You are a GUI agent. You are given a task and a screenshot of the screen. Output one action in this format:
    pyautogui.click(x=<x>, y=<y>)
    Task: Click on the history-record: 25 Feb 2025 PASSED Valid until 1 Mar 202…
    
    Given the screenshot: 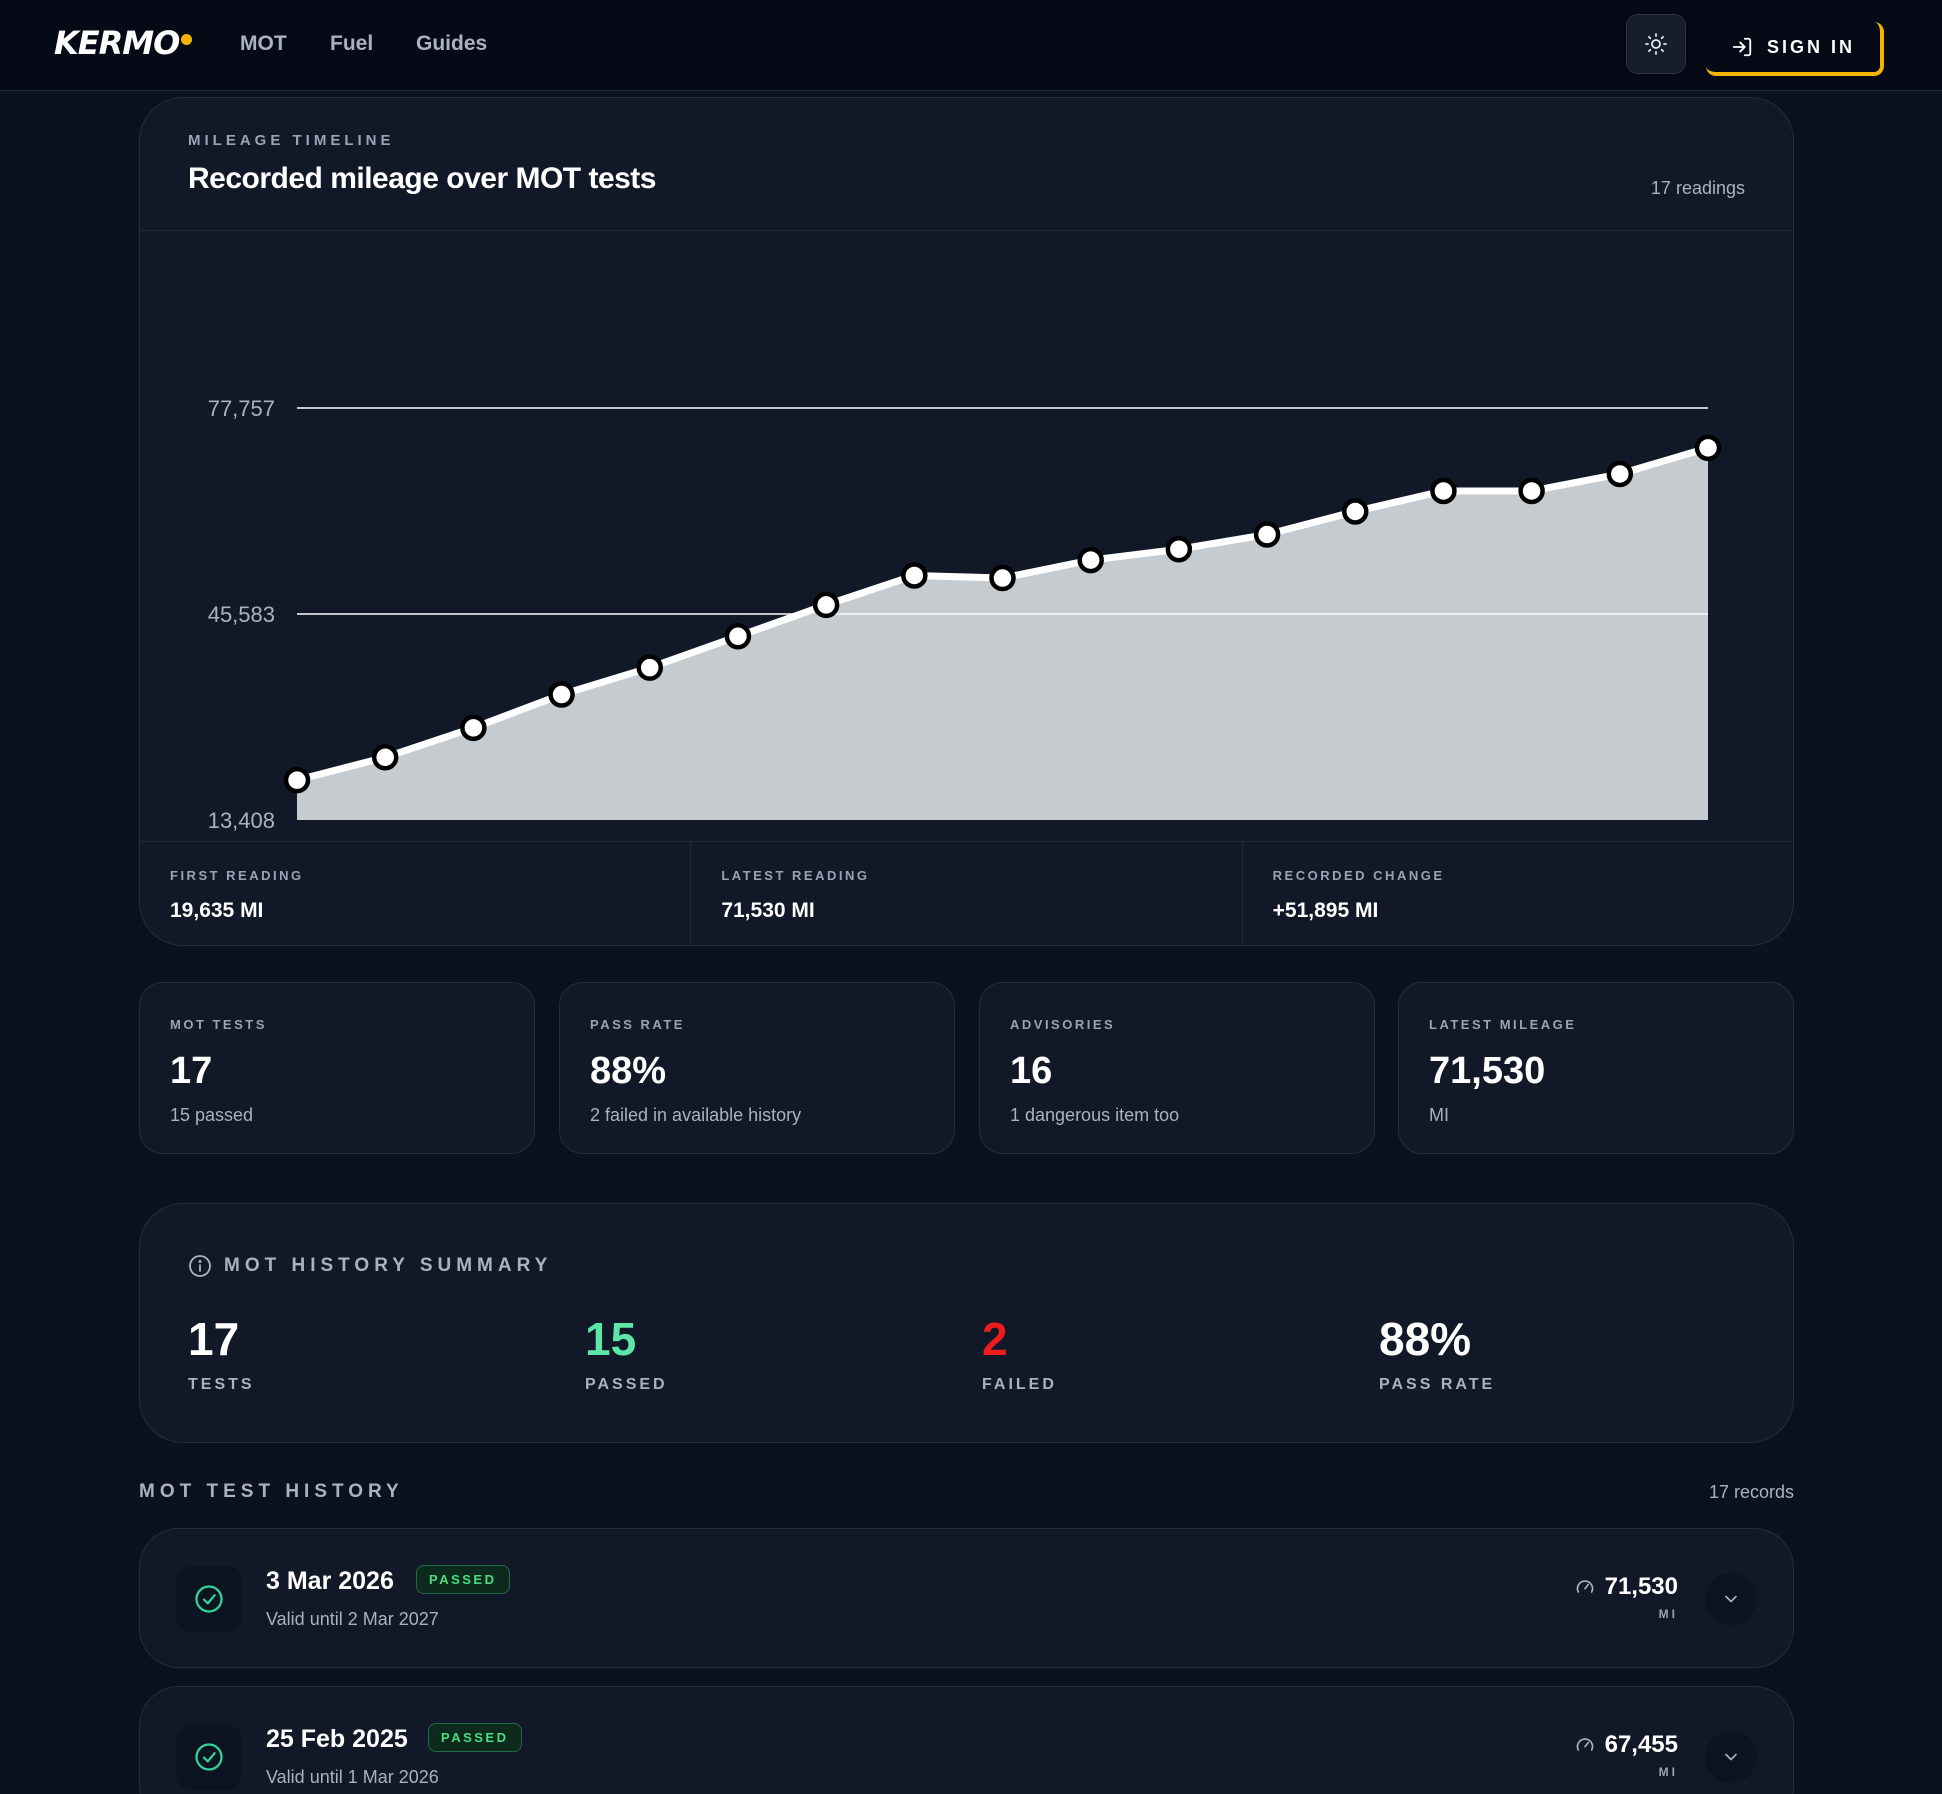 What is the action you would take?
    pyautogui.click(x=966, y=1740)
    